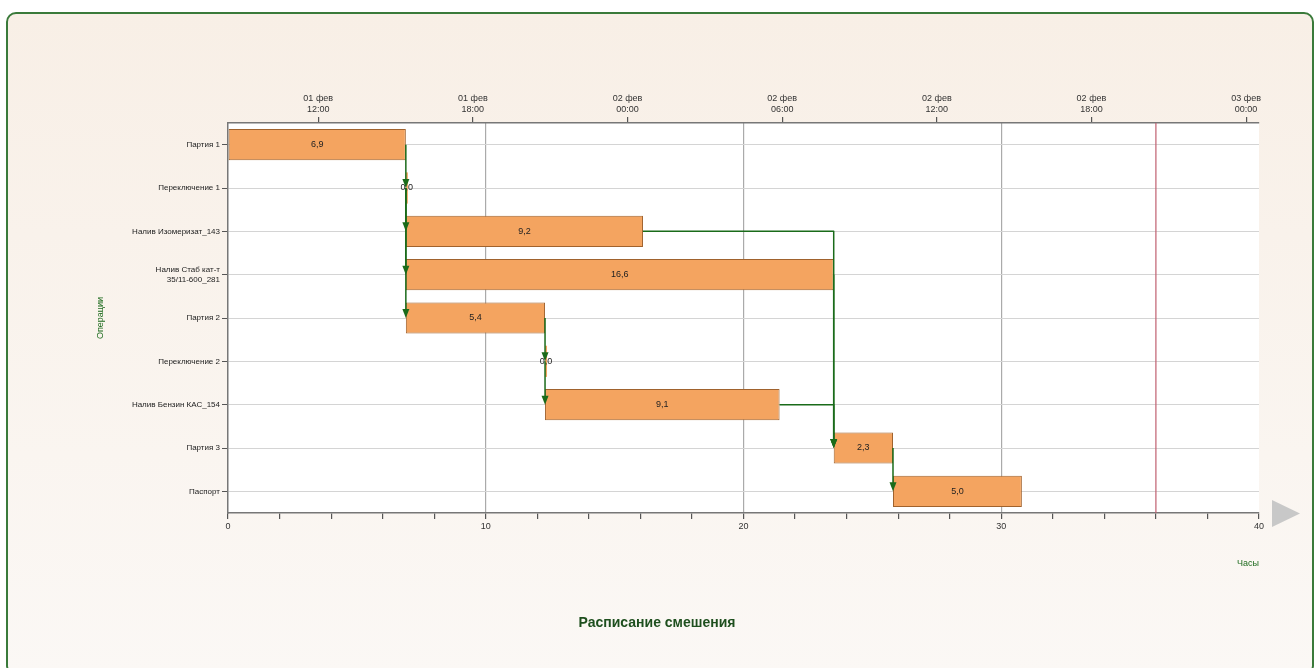  What do you see at coordinates (189, 188) in the screenshot?
I see `y-tick-label: Переключение 1` at bounding box center [189, 188].